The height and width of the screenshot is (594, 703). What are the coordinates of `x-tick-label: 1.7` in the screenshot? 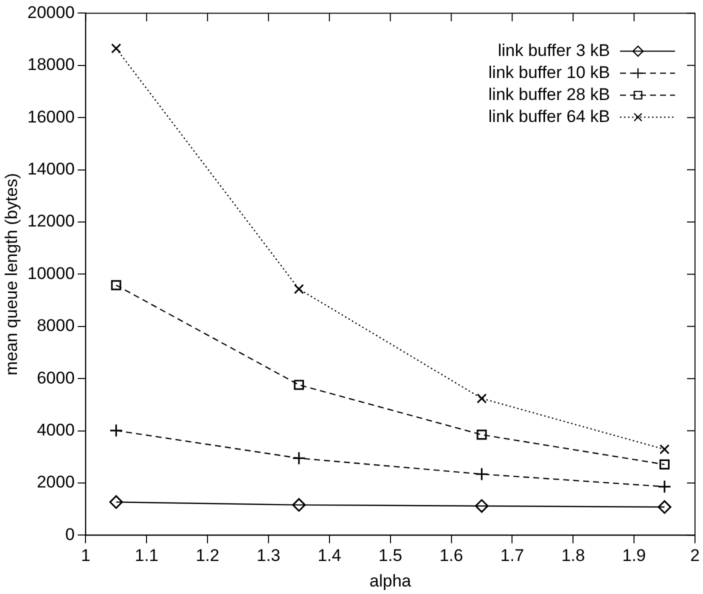 It's located at (512, 556).